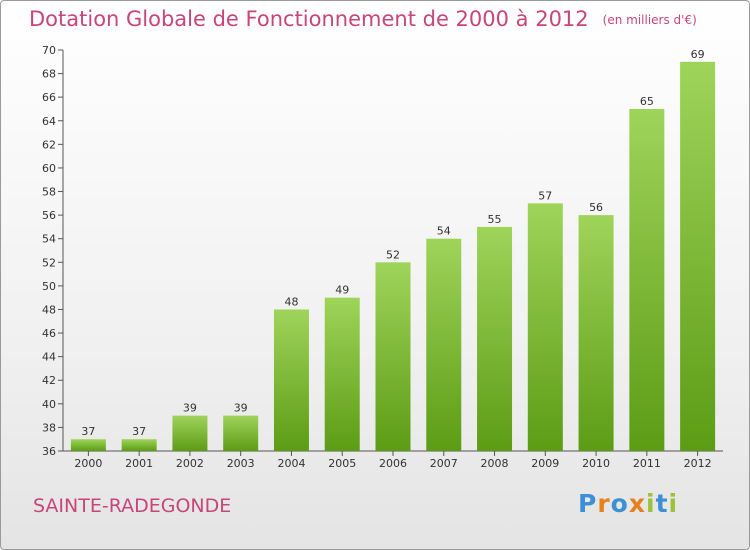  I want to click on bar-value-label: 54, so click(444, 231).